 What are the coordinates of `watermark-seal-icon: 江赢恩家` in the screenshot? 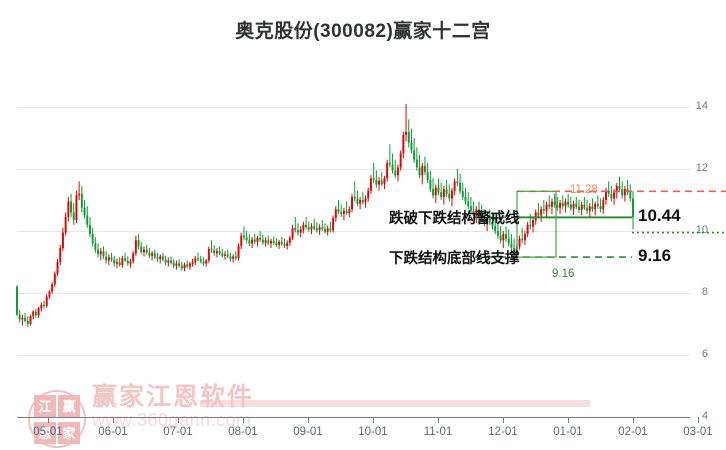 It's located at (57, 419).